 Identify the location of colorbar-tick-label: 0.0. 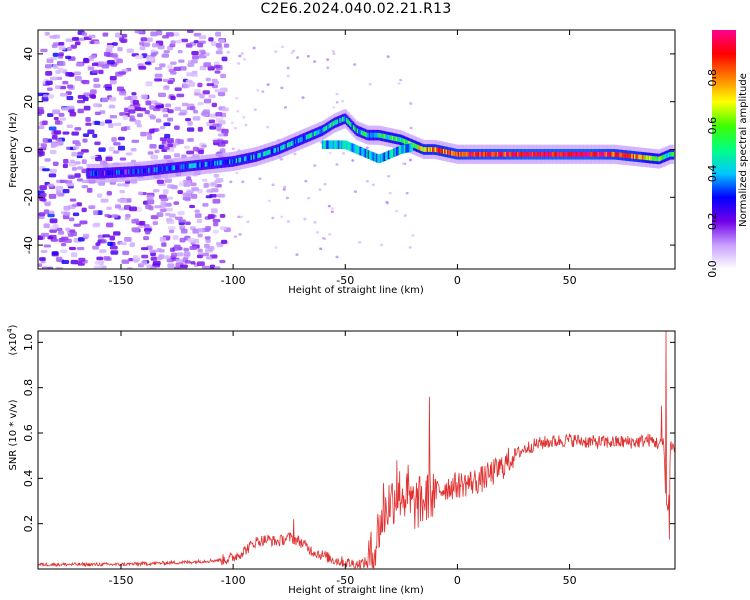
(712, 269).